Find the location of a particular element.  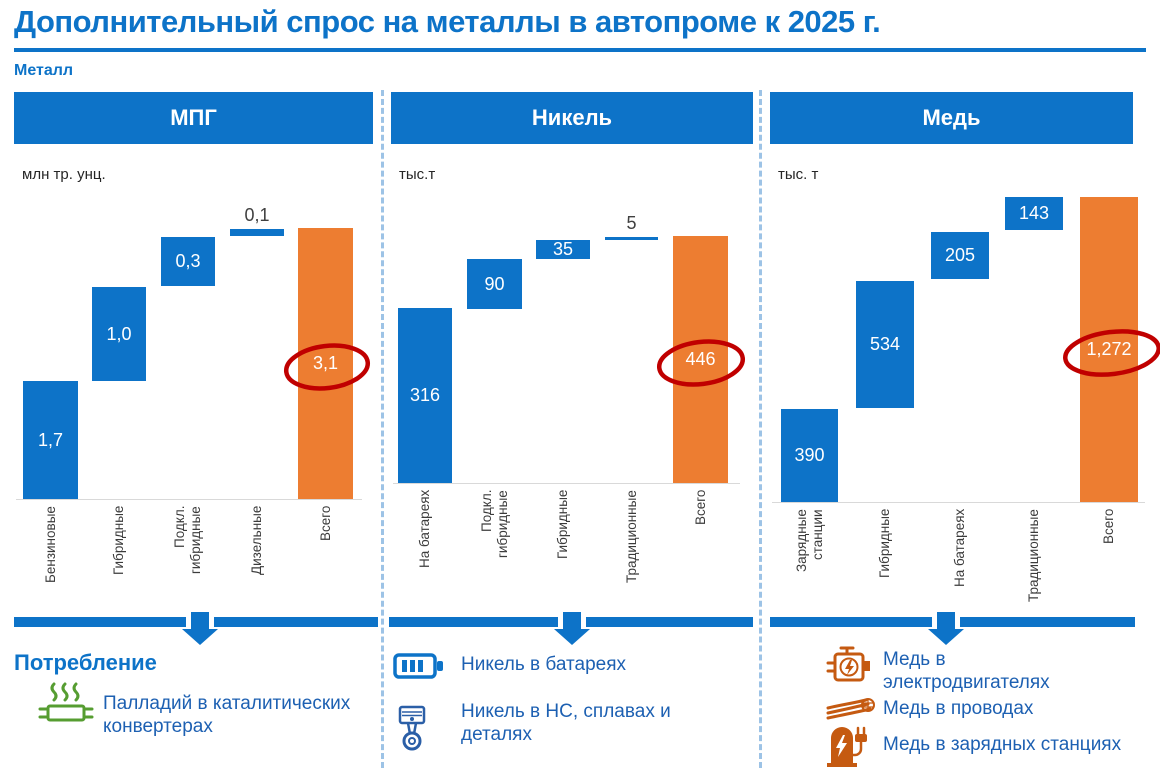

bar-value-label: 1,272 is located at coordinates (1109, 349).